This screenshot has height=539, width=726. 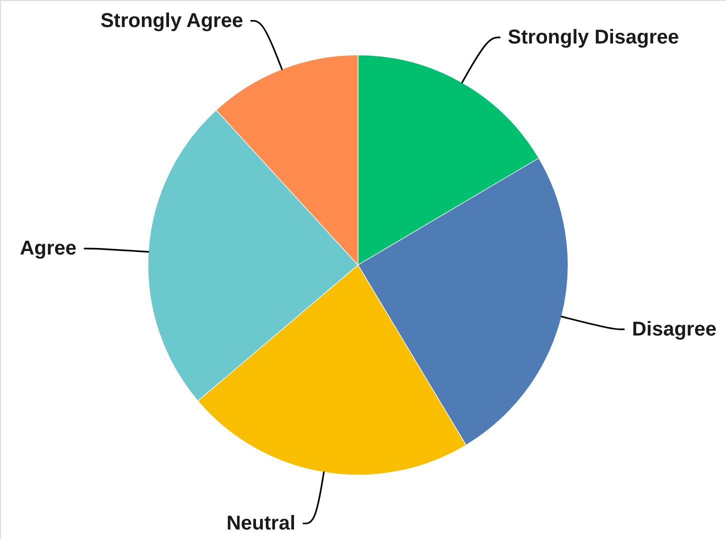 What do you see at coordinates (172, 21) in the screenshot?
I see `slice-label: Strongly Agree` at bounding box center [172, 21].